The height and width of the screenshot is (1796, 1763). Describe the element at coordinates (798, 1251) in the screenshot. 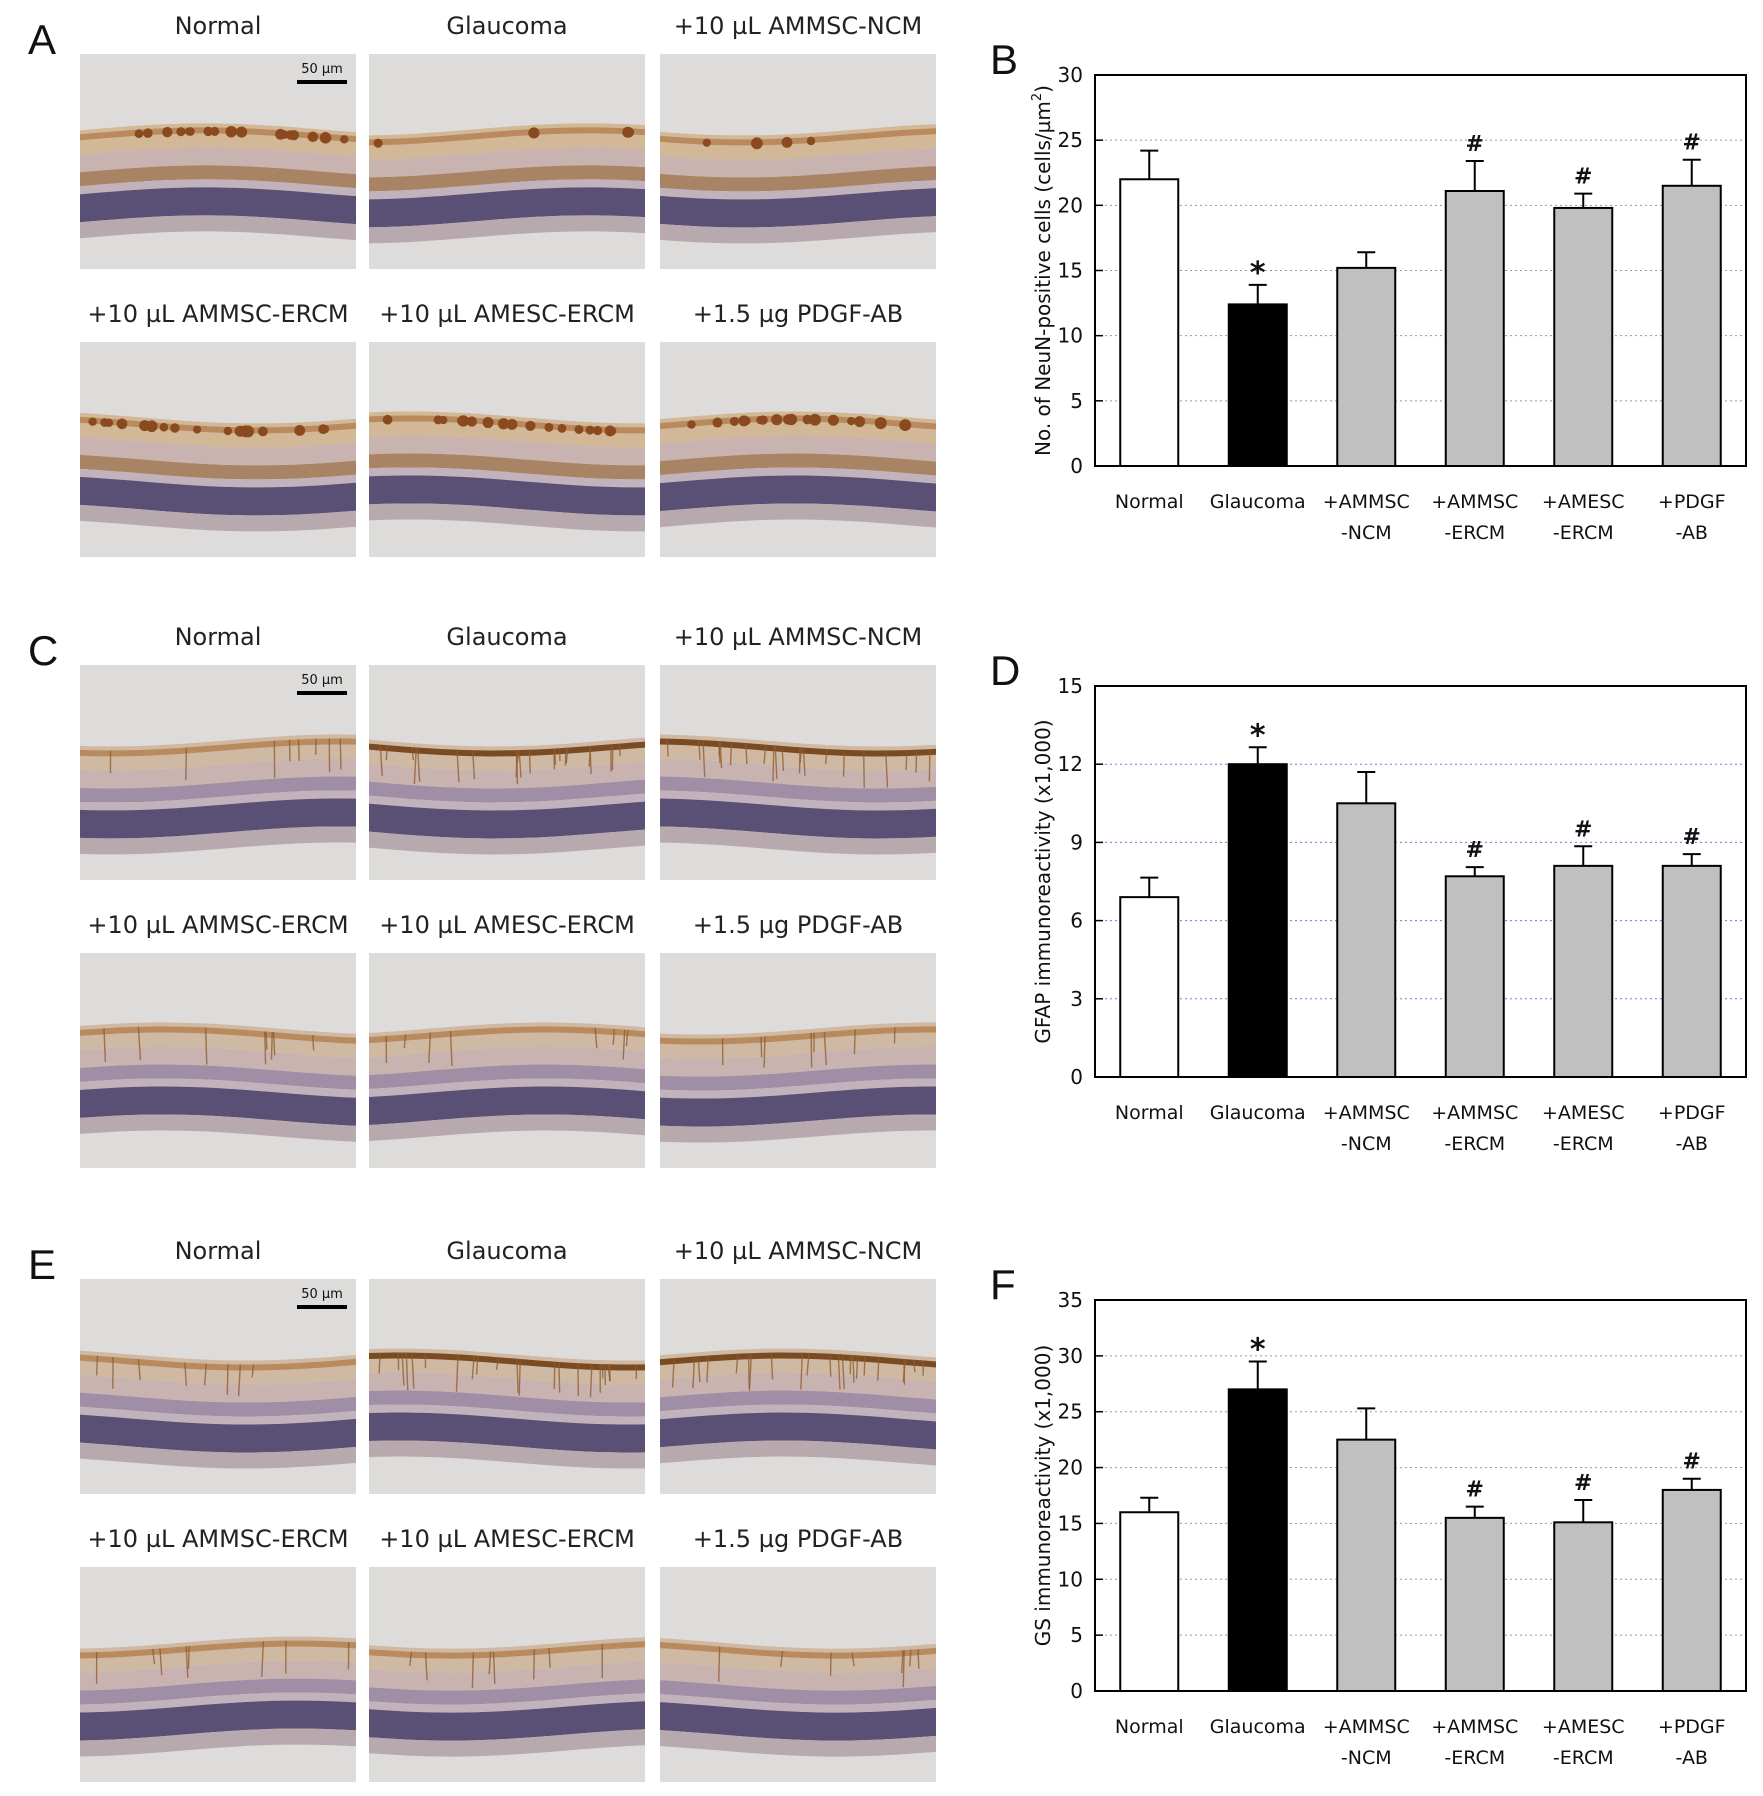

I see `micrograph-caption: +10 µL AMMSC-NCM` at that location.